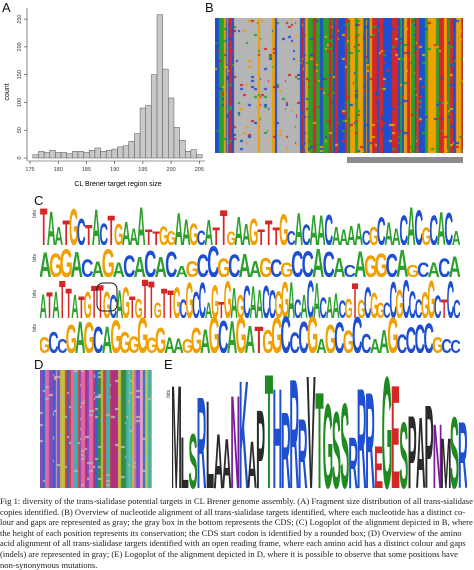  I want to click on x-axis-label: CL Brener target region size, so click(117, 184).